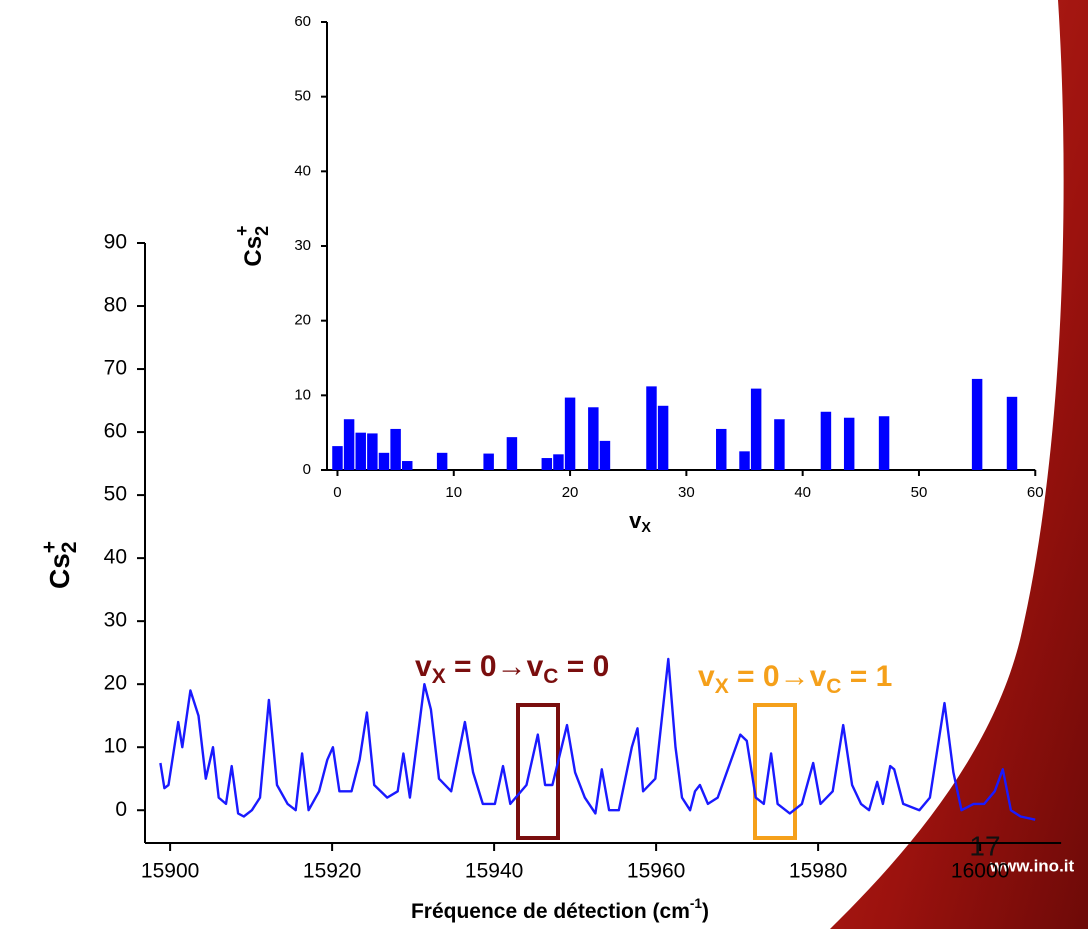 The height and width of the screenshot is (929, 1088). I want to click on x-tick-label: 0, so click(337, 492).